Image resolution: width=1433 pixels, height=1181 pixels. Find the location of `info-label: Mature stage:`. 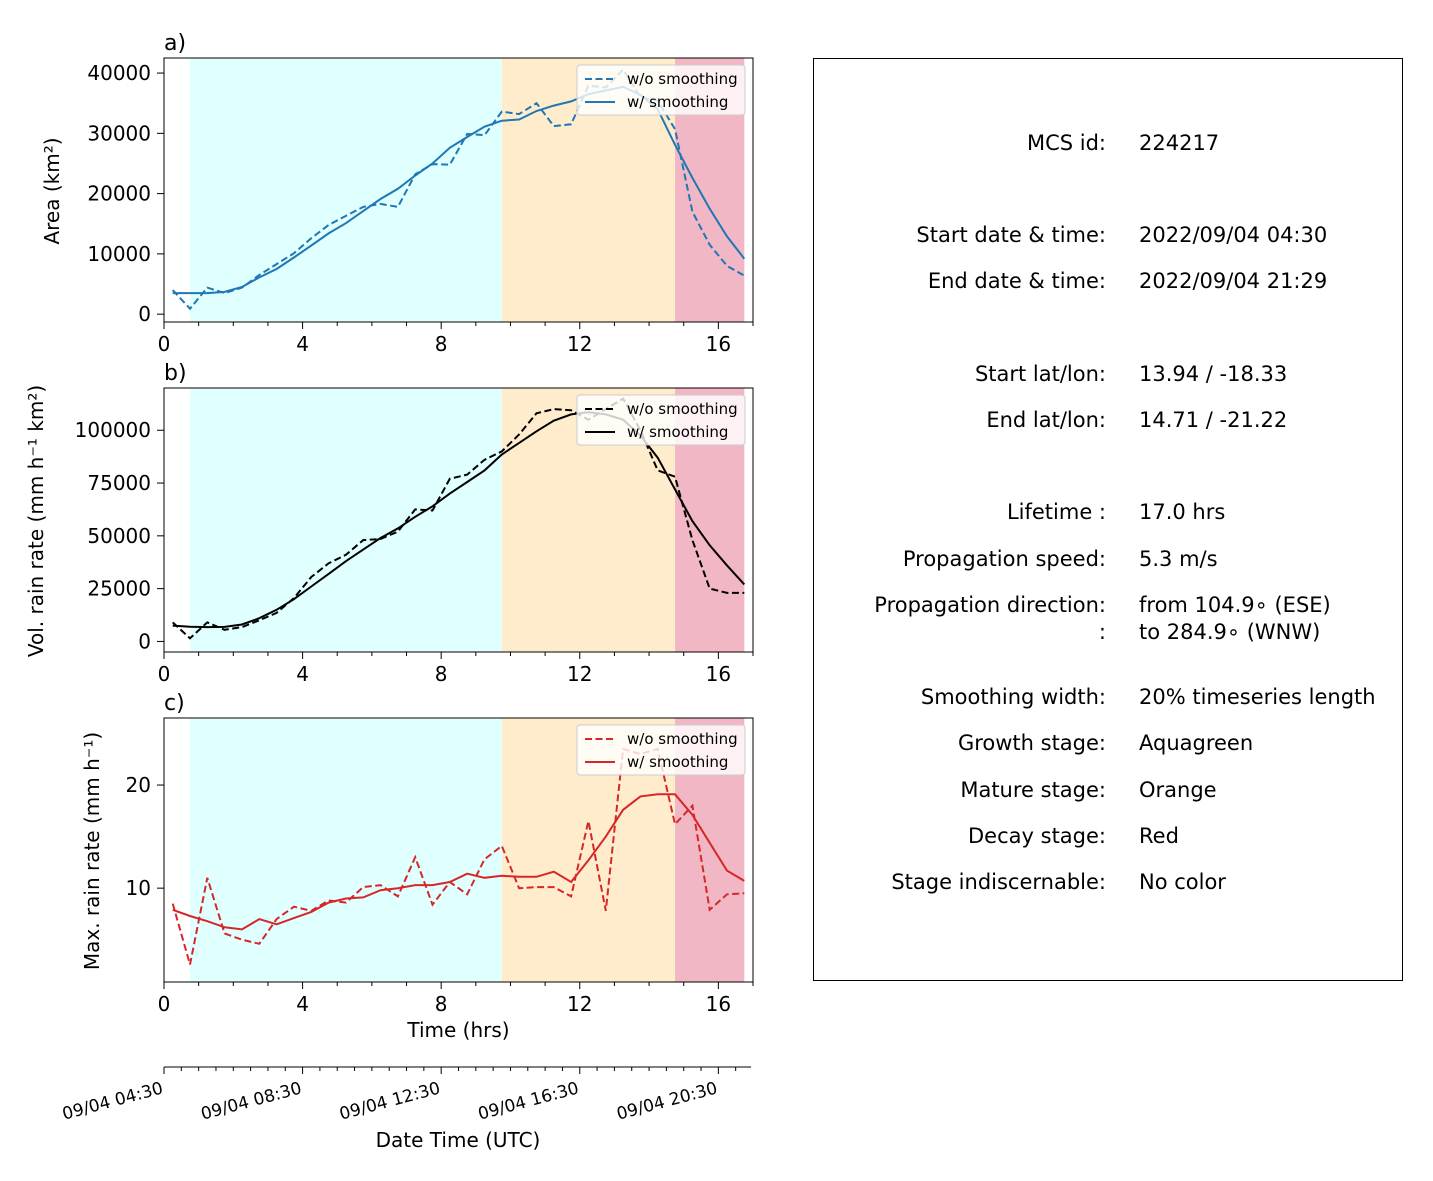

info-label: Mature stage: is located at coordinates (1033, 790).